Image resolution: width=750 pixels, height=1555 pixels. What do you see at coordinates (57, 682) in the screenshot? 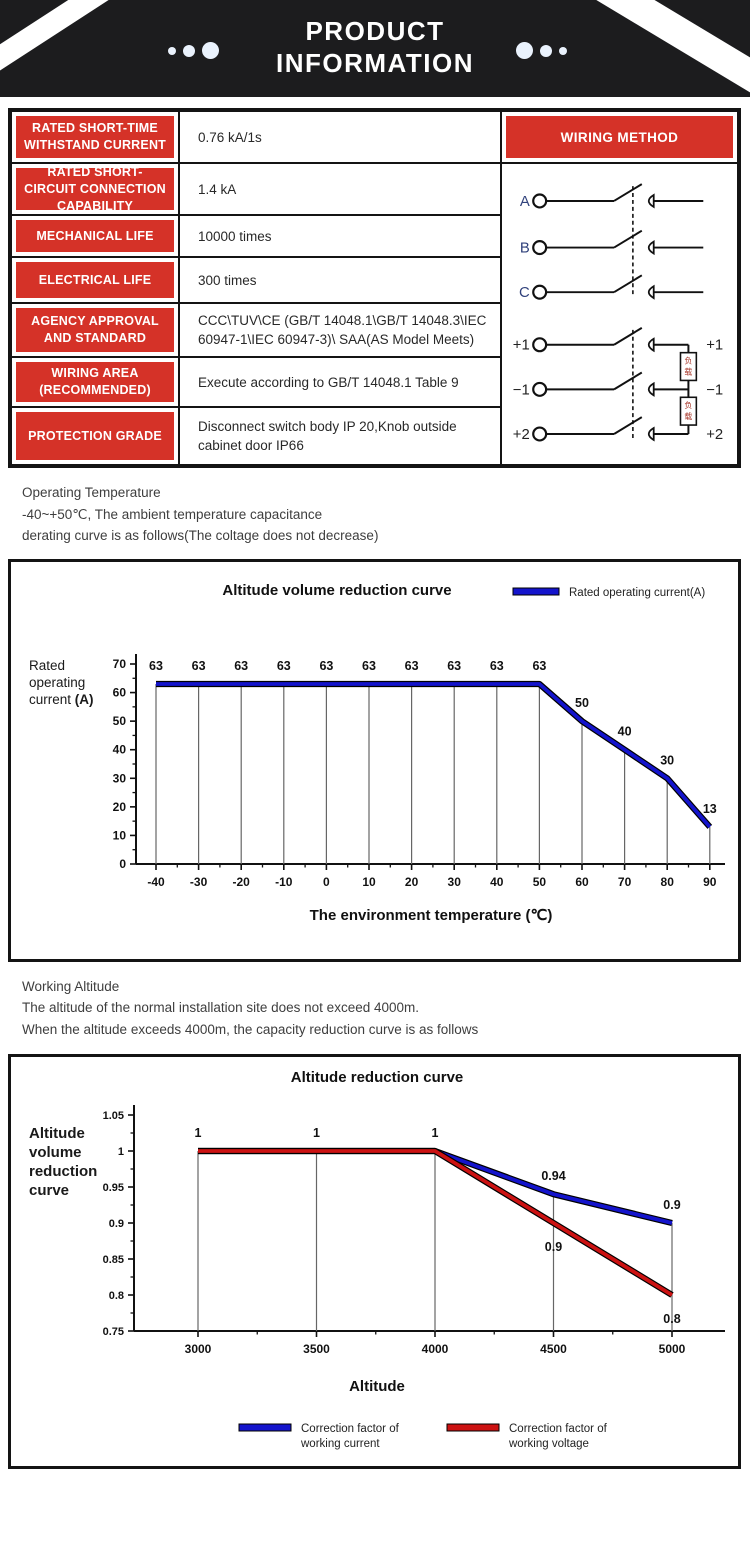
I see `svg-text: operating` at bounding box center [57, 682].